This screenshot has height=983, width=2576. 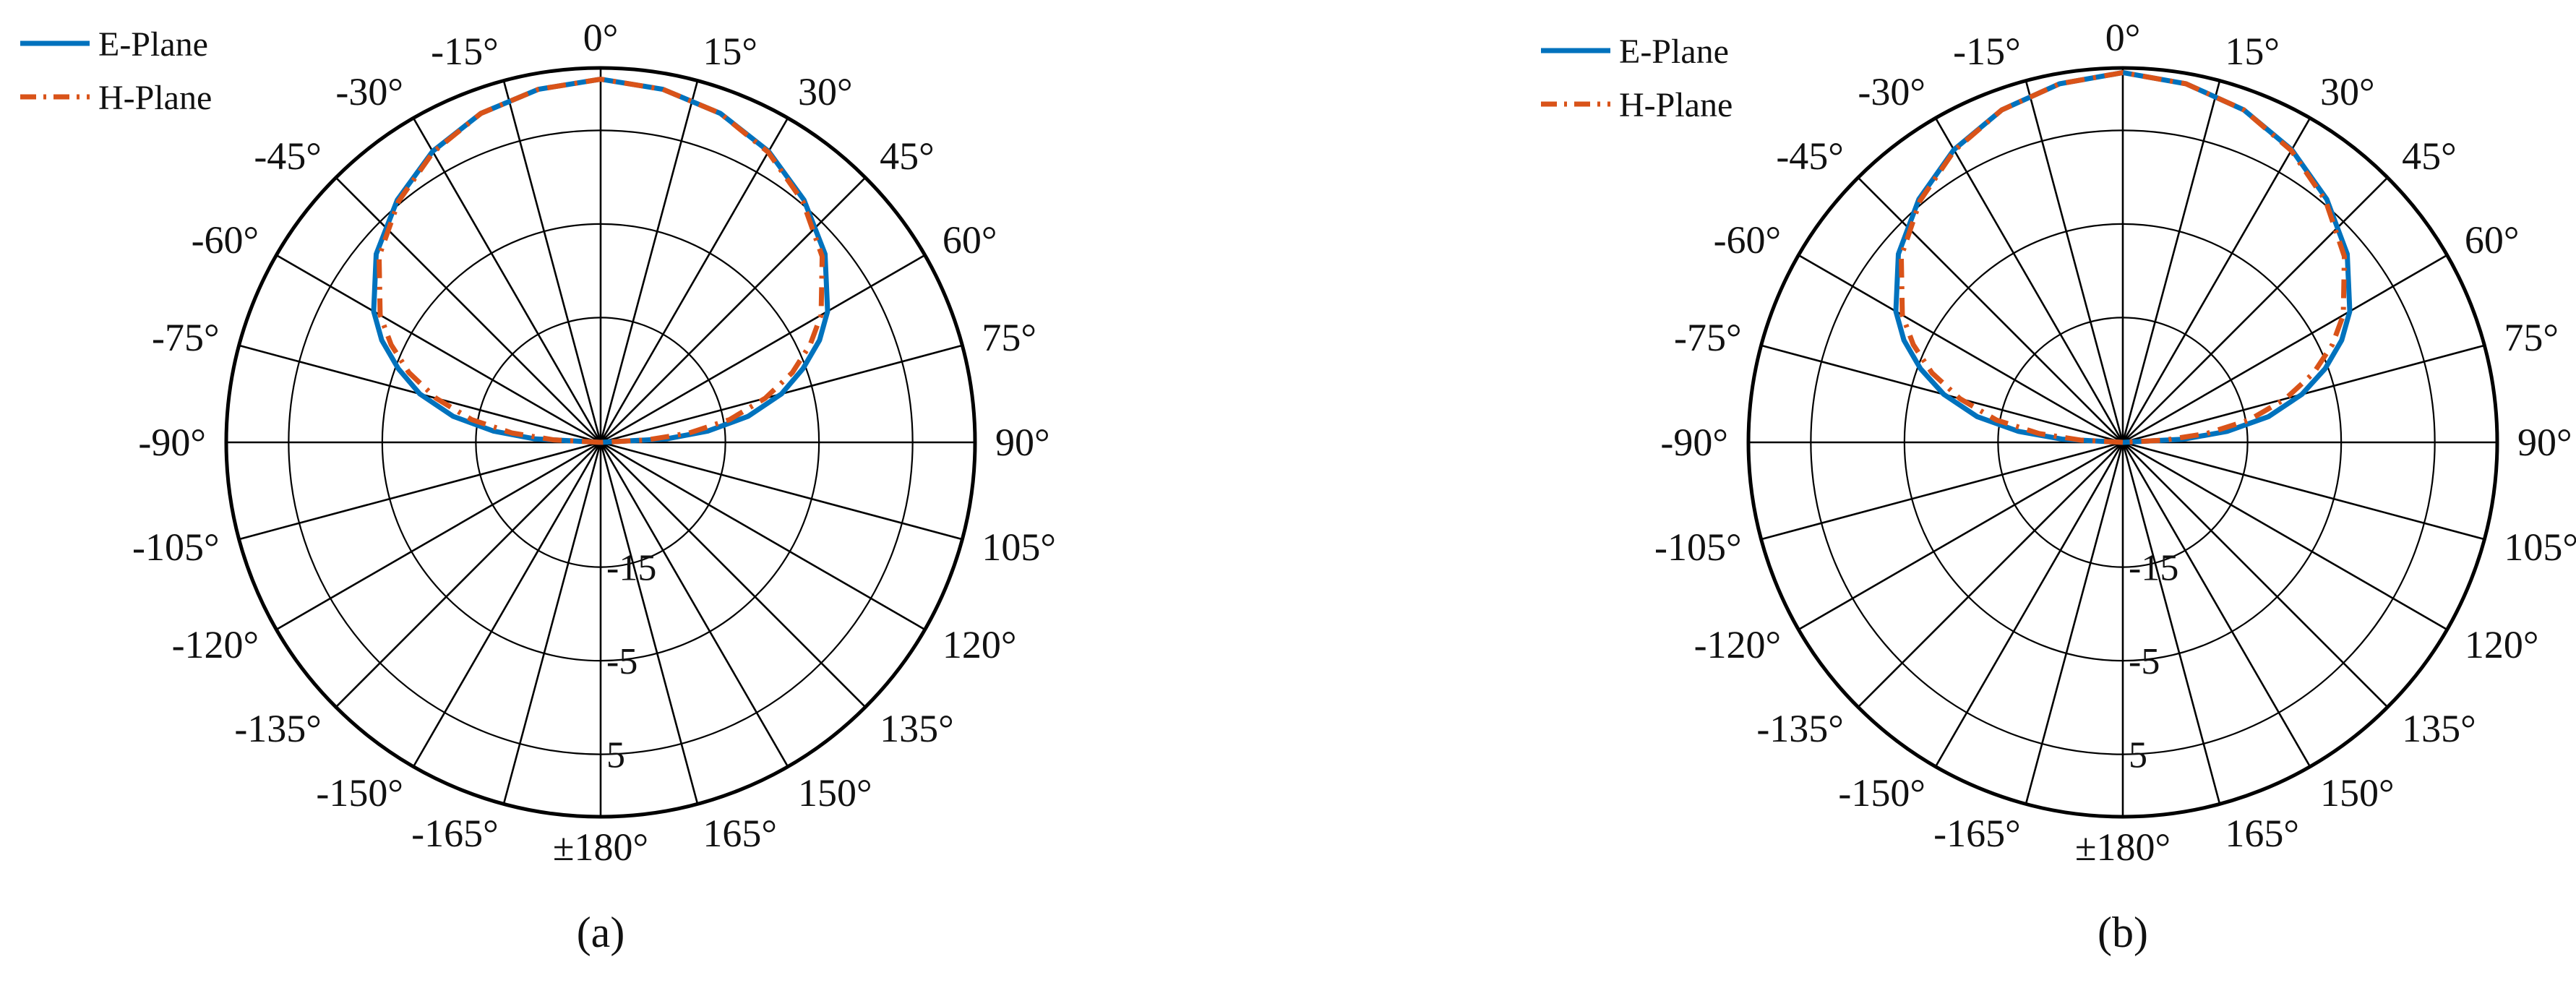 What do you see at coordinates (2123, 932) in the screenshot?
I see `panel-caption: (b)` at bounding box center [2123, 932].